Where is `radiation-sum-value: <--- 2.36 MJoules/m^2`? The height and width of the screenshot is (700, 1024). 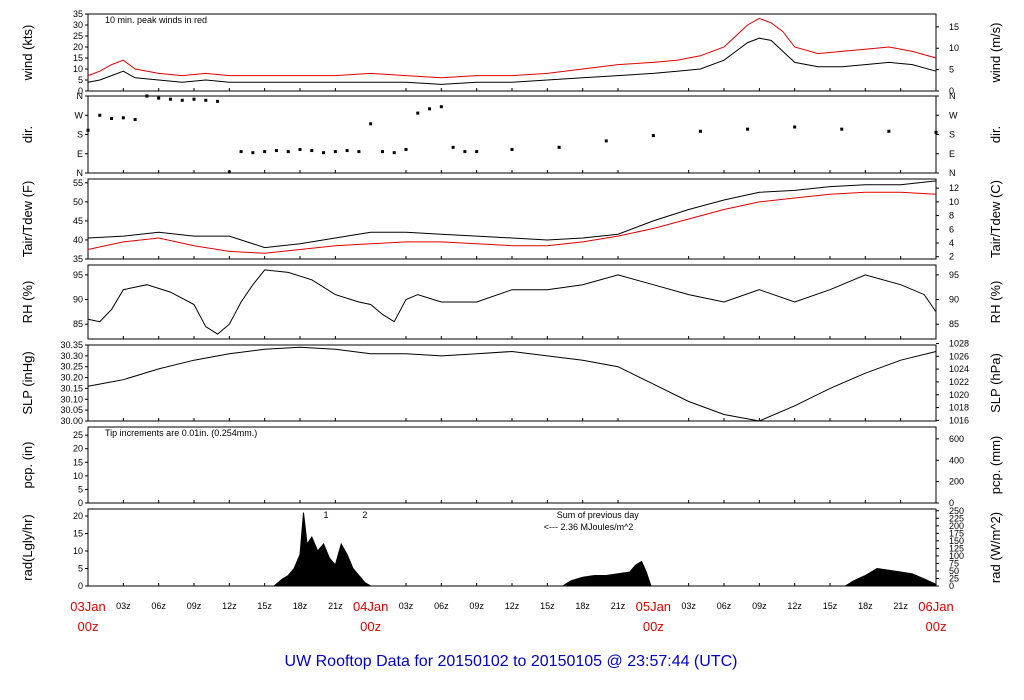 radiation-sum-value: <--- 2.36 MJoules/m^2 is located at coordinates (589, 527).